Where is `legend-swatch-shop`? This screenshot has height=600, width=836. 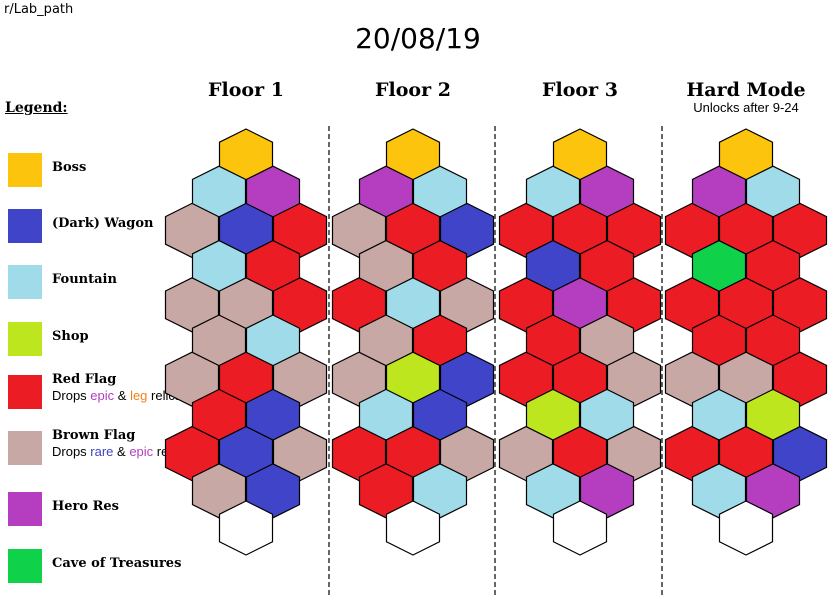 legend-swatch-shop is located at coordinates (25, 339).